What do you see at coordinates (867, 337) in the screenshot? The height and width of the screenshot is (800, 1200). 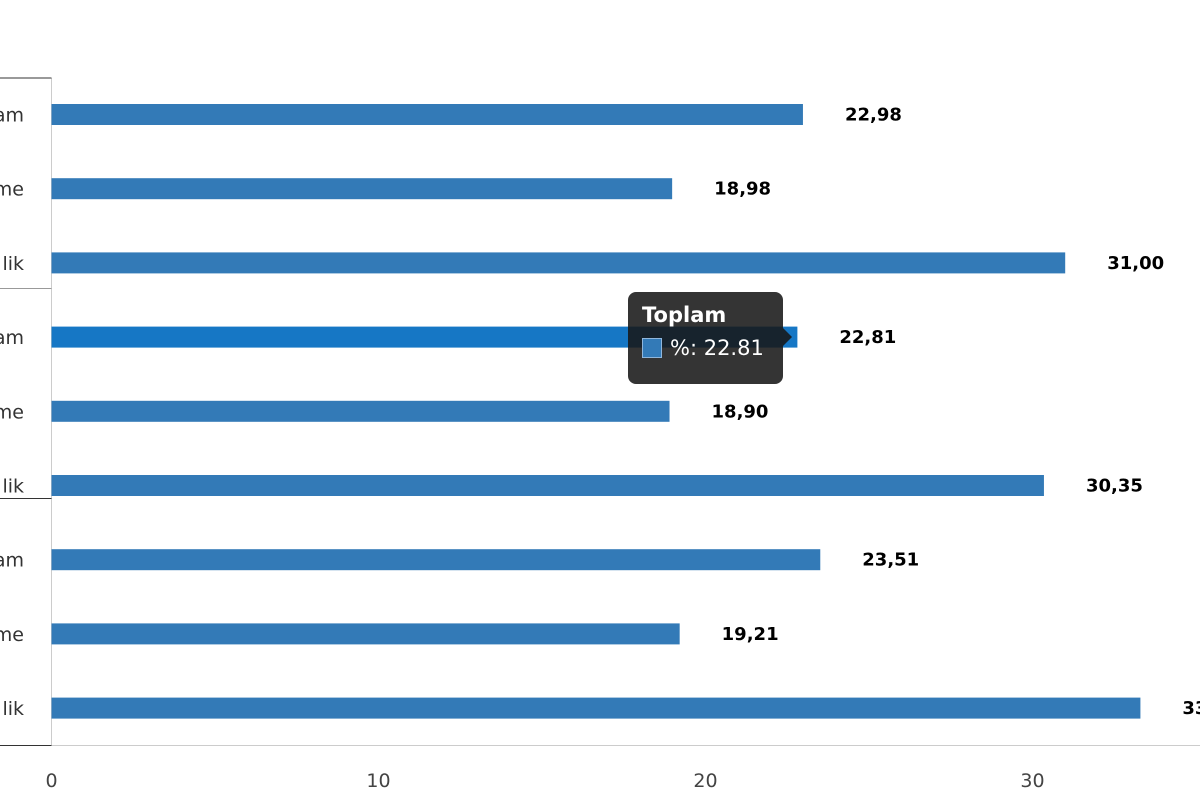 I see `data-label: 22,81` at bounding box center [867, 337].